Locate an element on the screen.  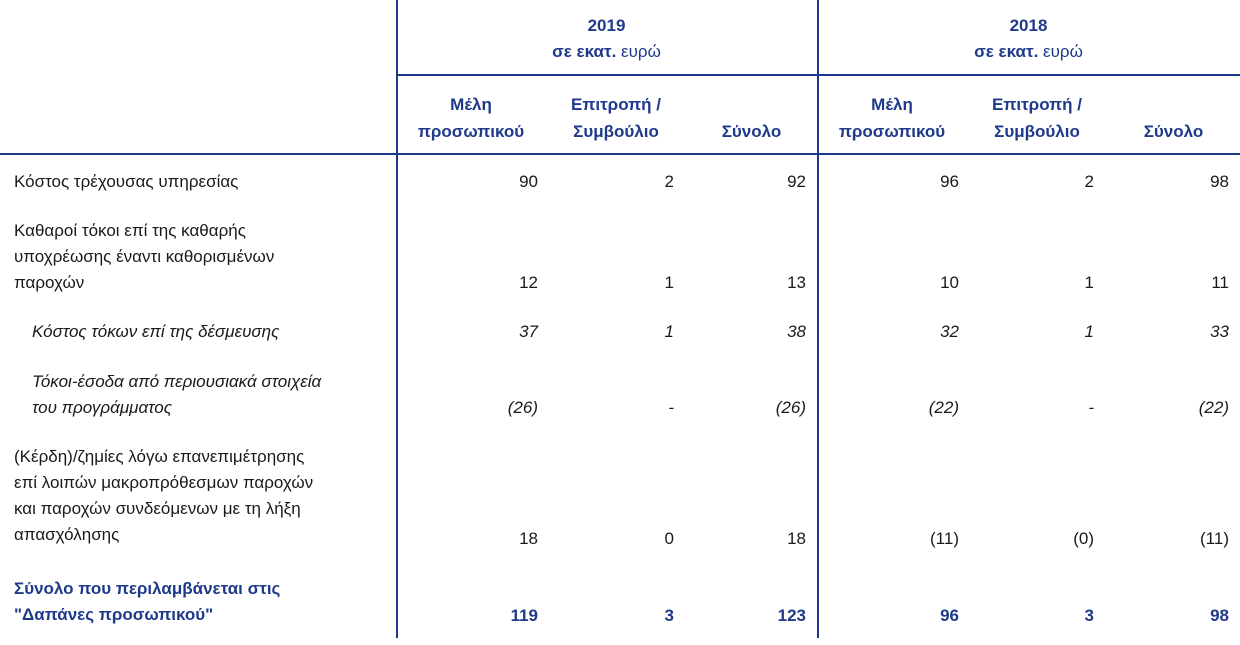
cell-value: 11 is located at coordinates (1220, 282).